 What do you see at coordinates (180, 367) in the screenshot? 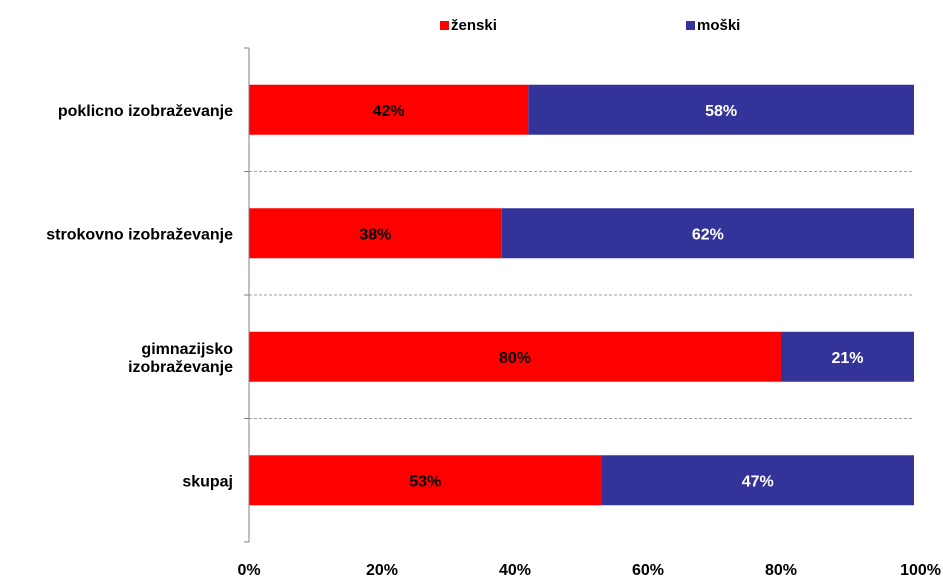
I see `category-label: izobraževanje` at bounding box center [180, 367].